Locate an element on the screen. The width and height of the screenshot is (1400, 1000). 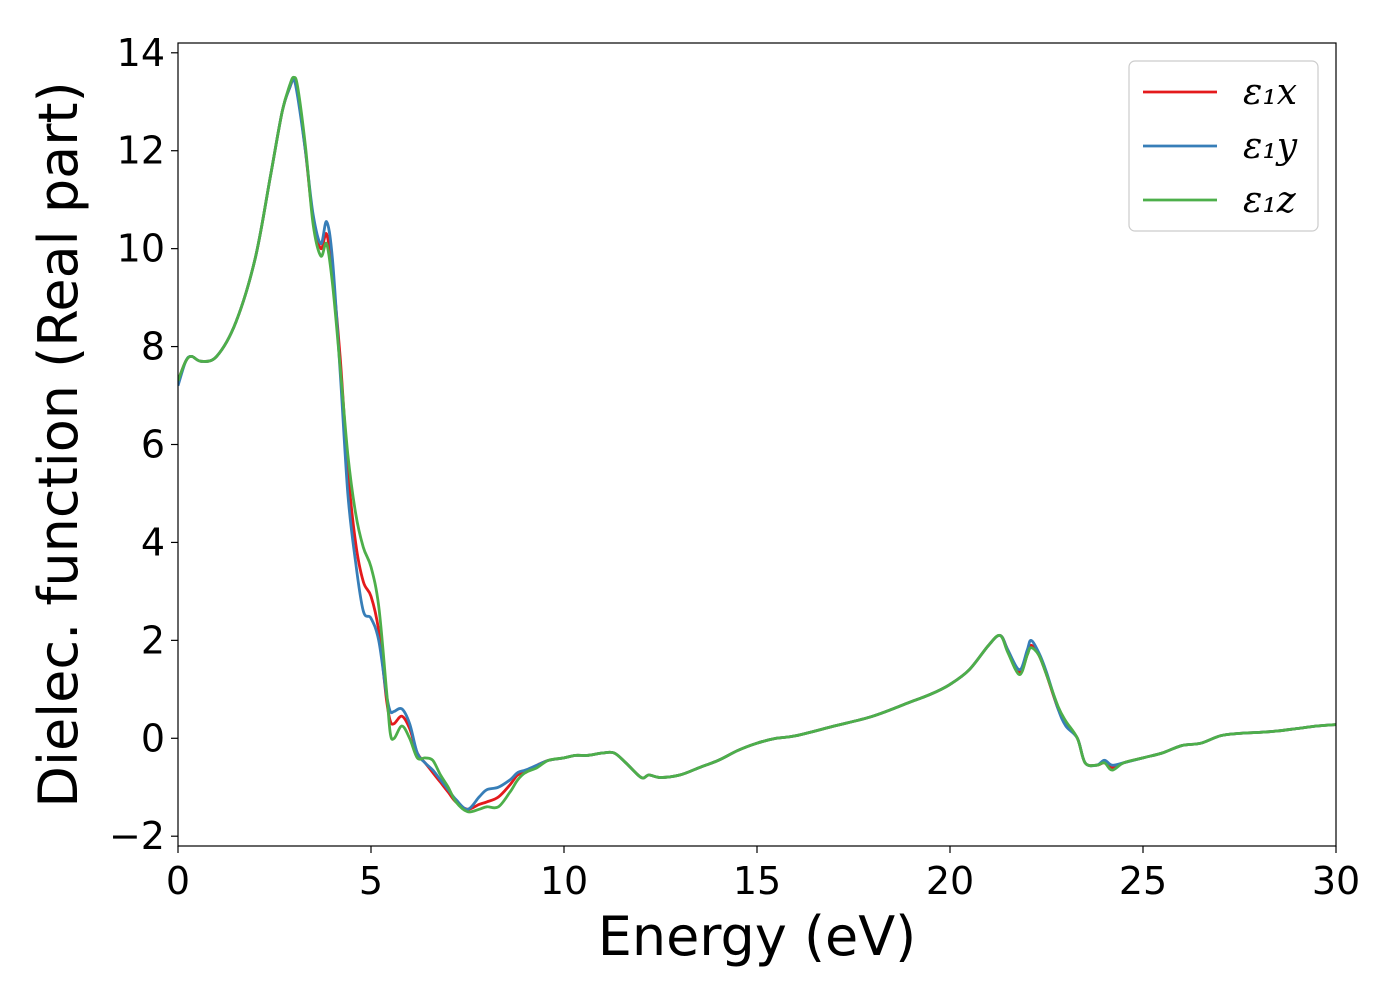
x-axis-ticks: 0 5 10 15 20 25 30 is located at coordinates (763, 874).